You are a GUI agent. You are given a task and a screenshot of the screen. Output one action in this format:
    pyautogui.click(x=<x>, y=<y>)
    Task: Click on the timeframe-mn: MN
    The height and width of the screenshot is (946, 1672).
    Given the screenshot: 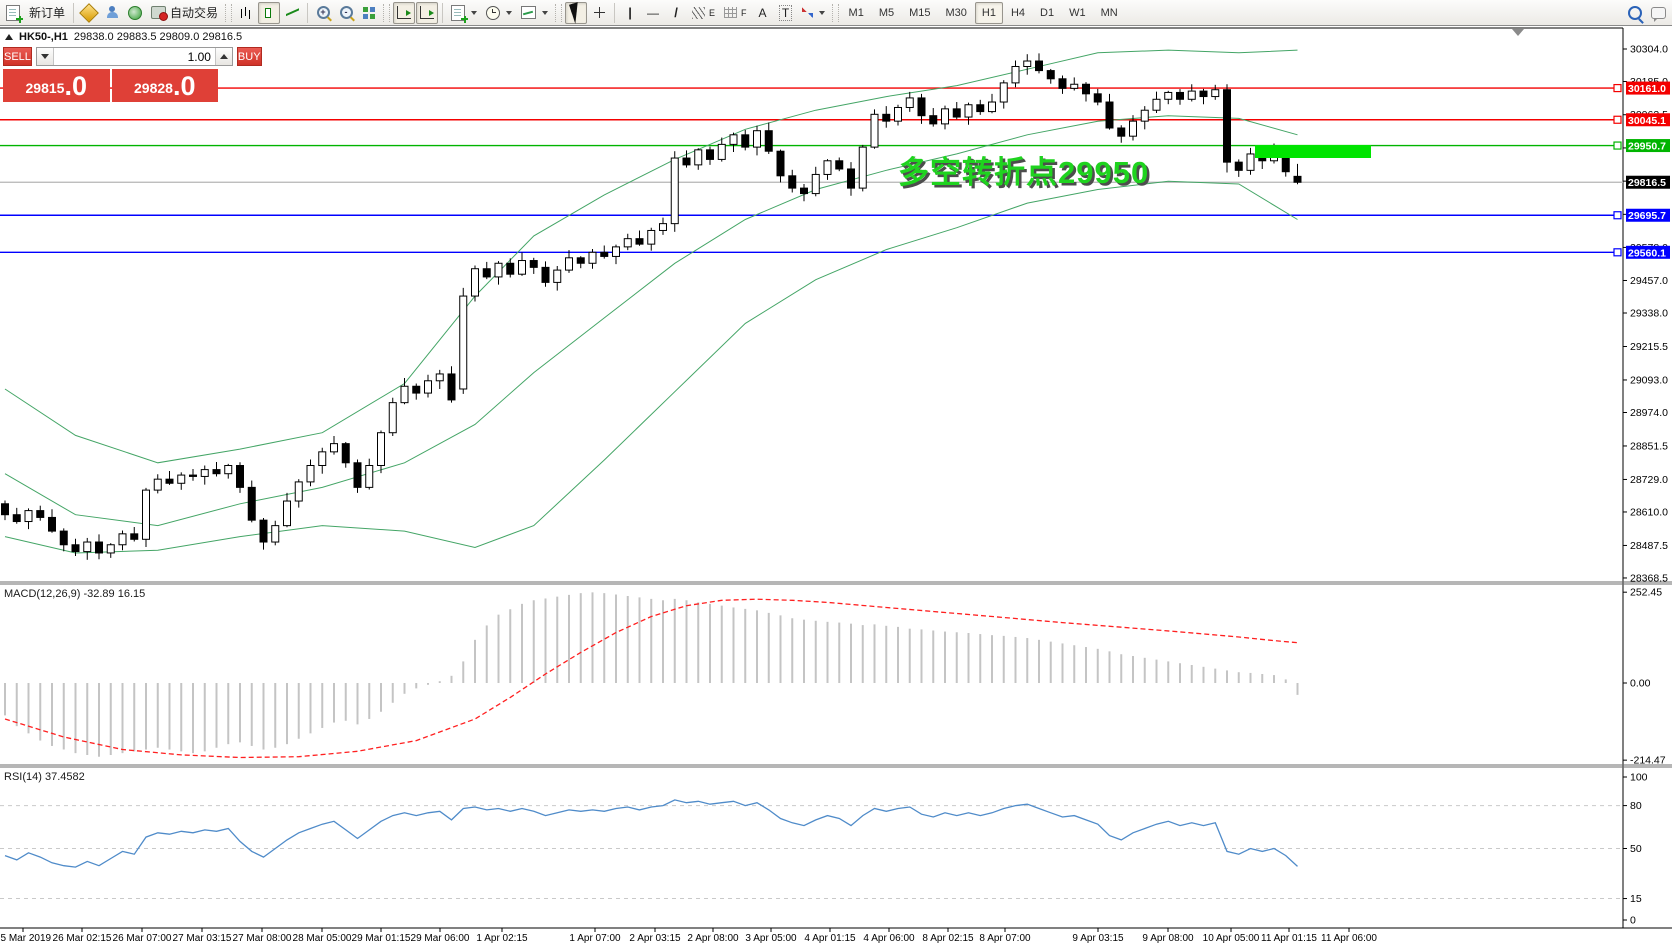 What is the action you would take?
    pyautogui.click(x=1109, y=12)
    